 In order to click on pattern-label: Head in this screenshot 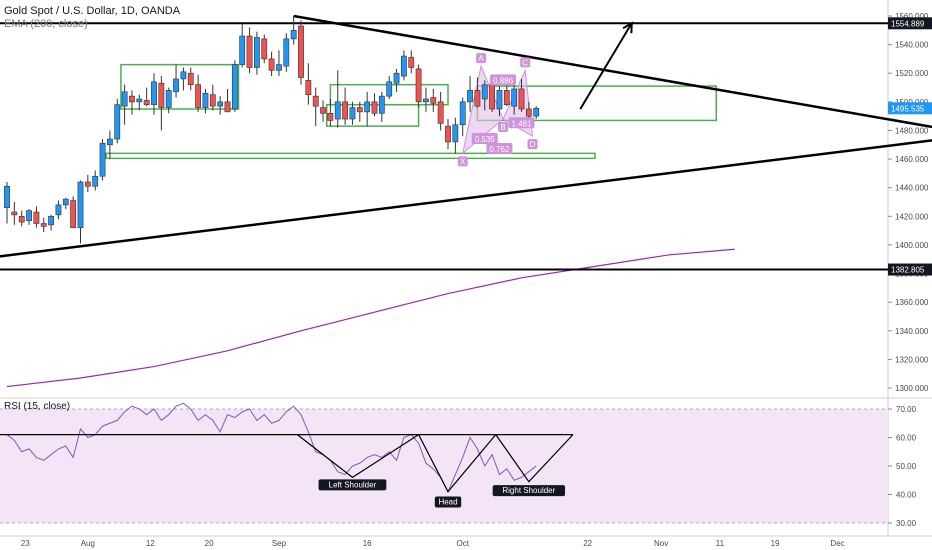, I will do `click(447, 502)`.